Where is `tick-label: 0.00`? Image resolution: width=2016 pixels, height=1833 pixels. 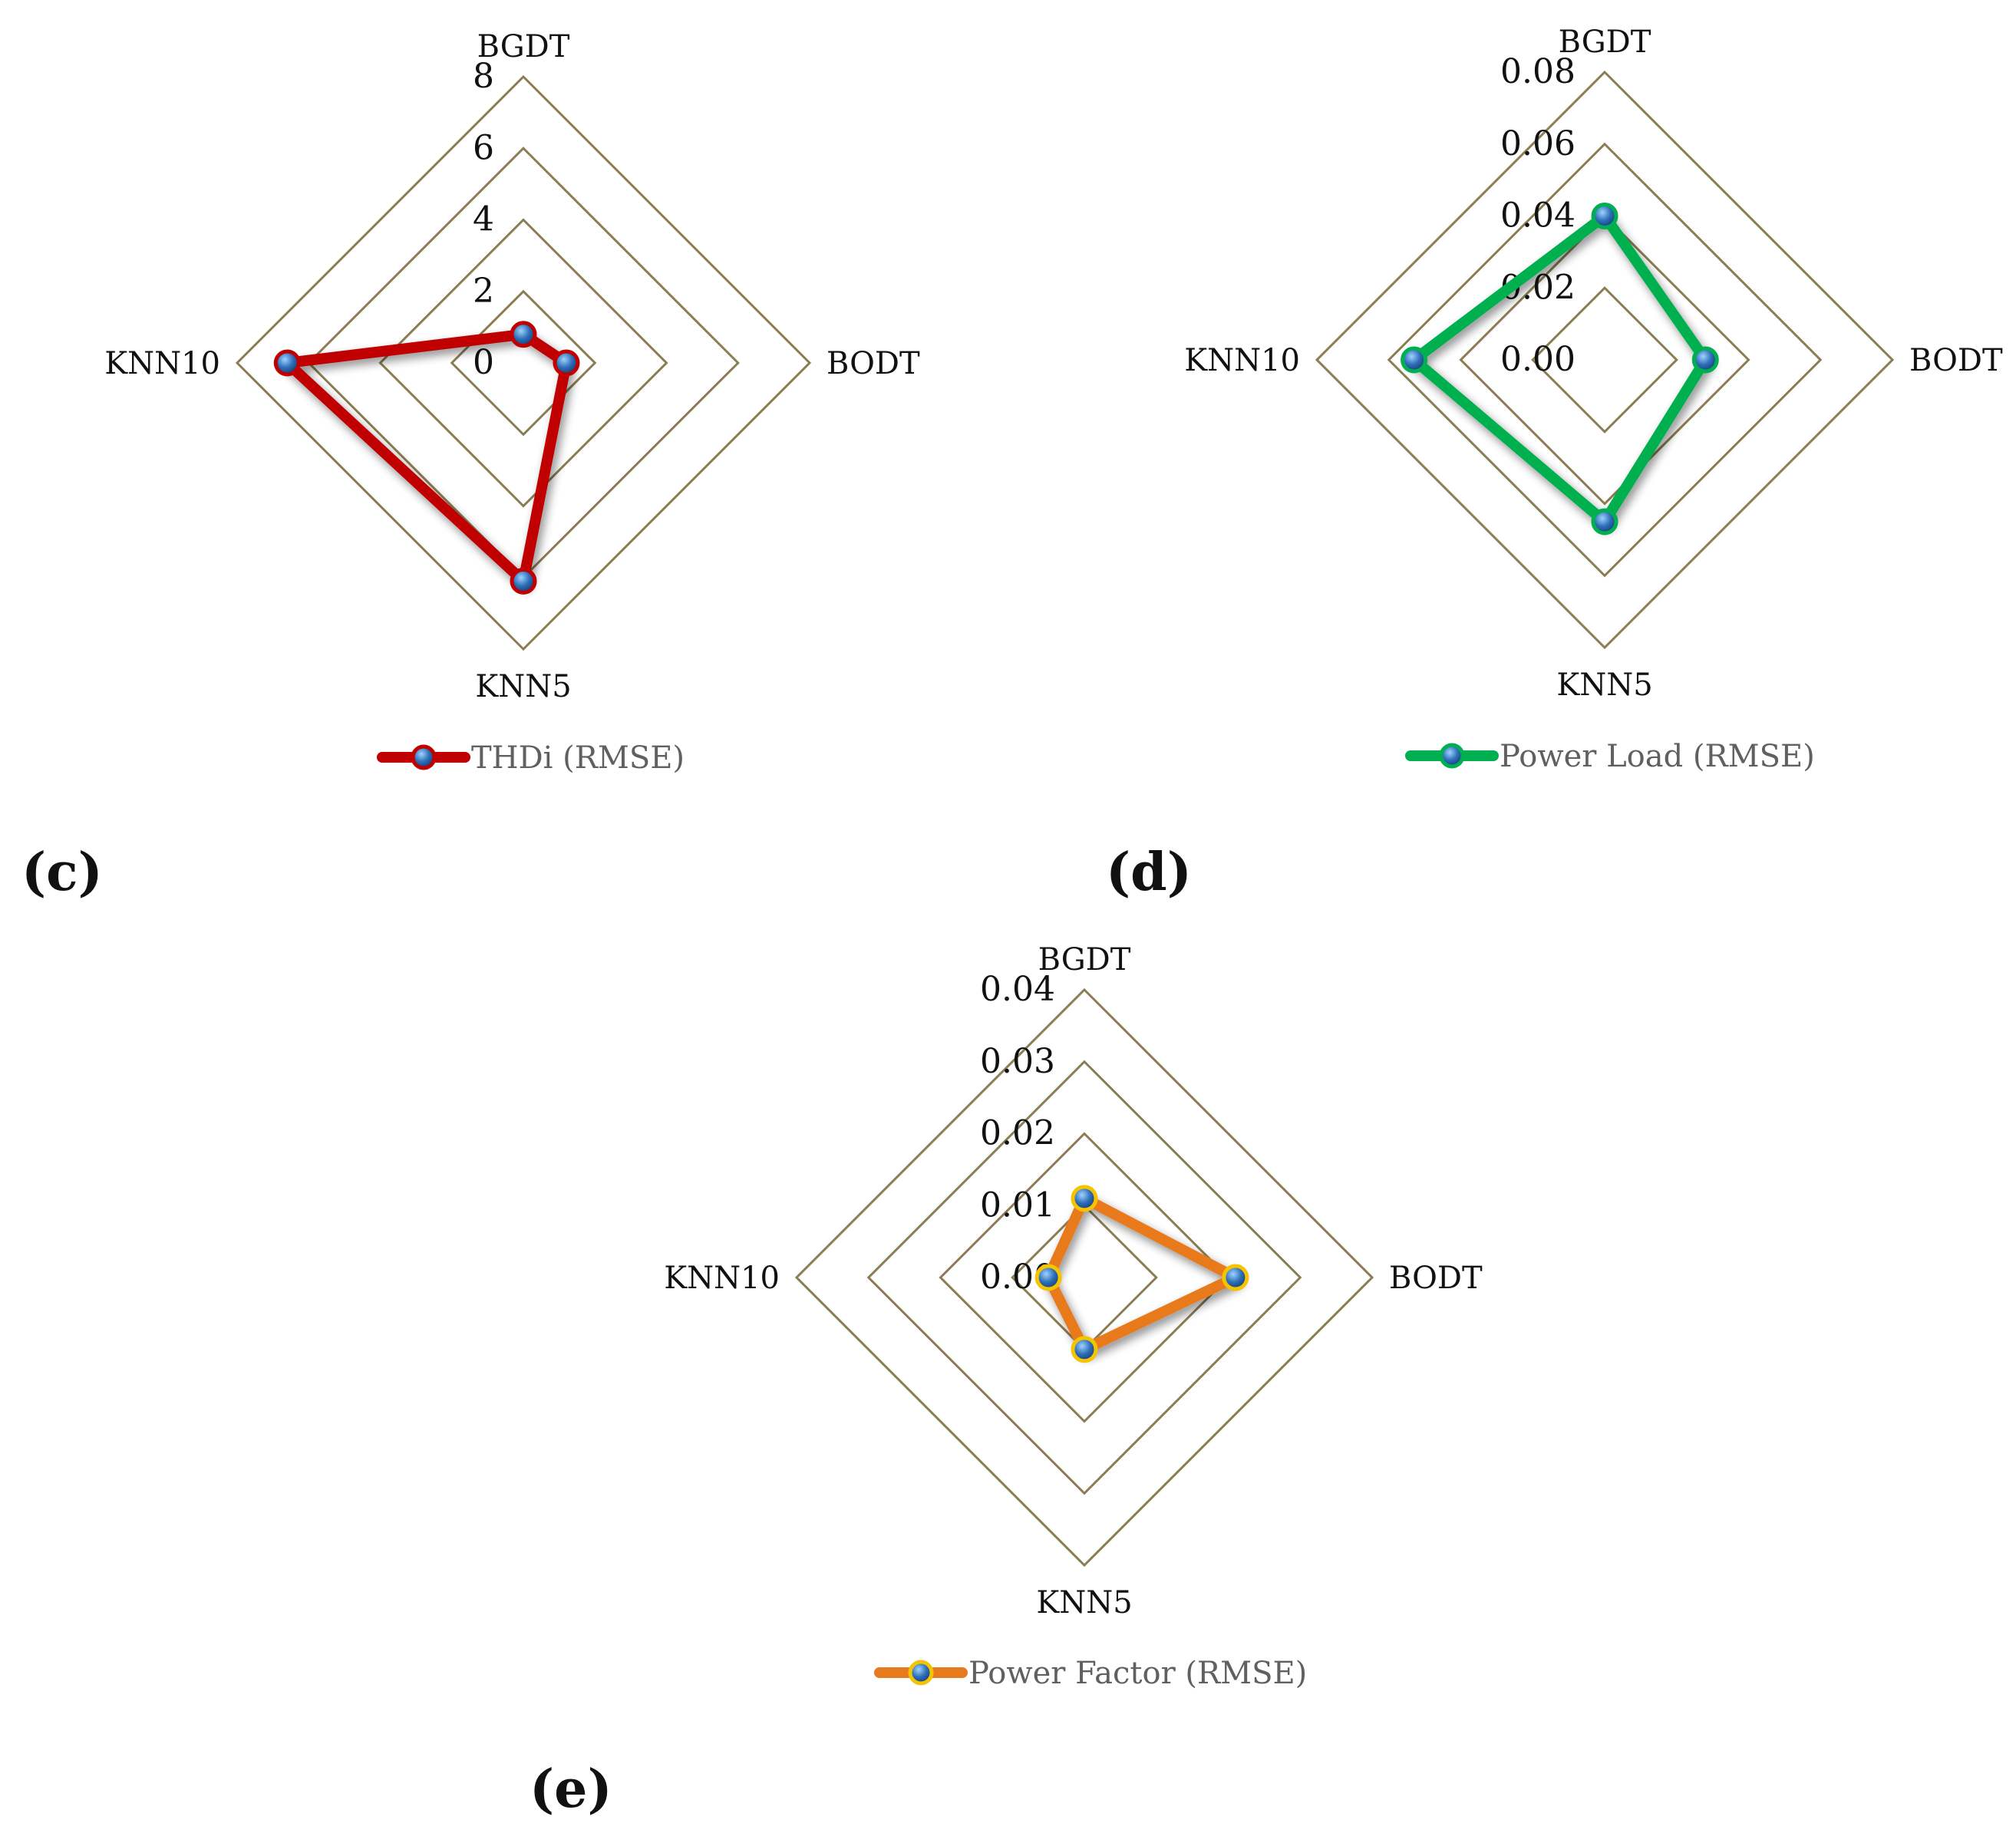
tick-label: 0.00 is located at coordinates (1538, 360).